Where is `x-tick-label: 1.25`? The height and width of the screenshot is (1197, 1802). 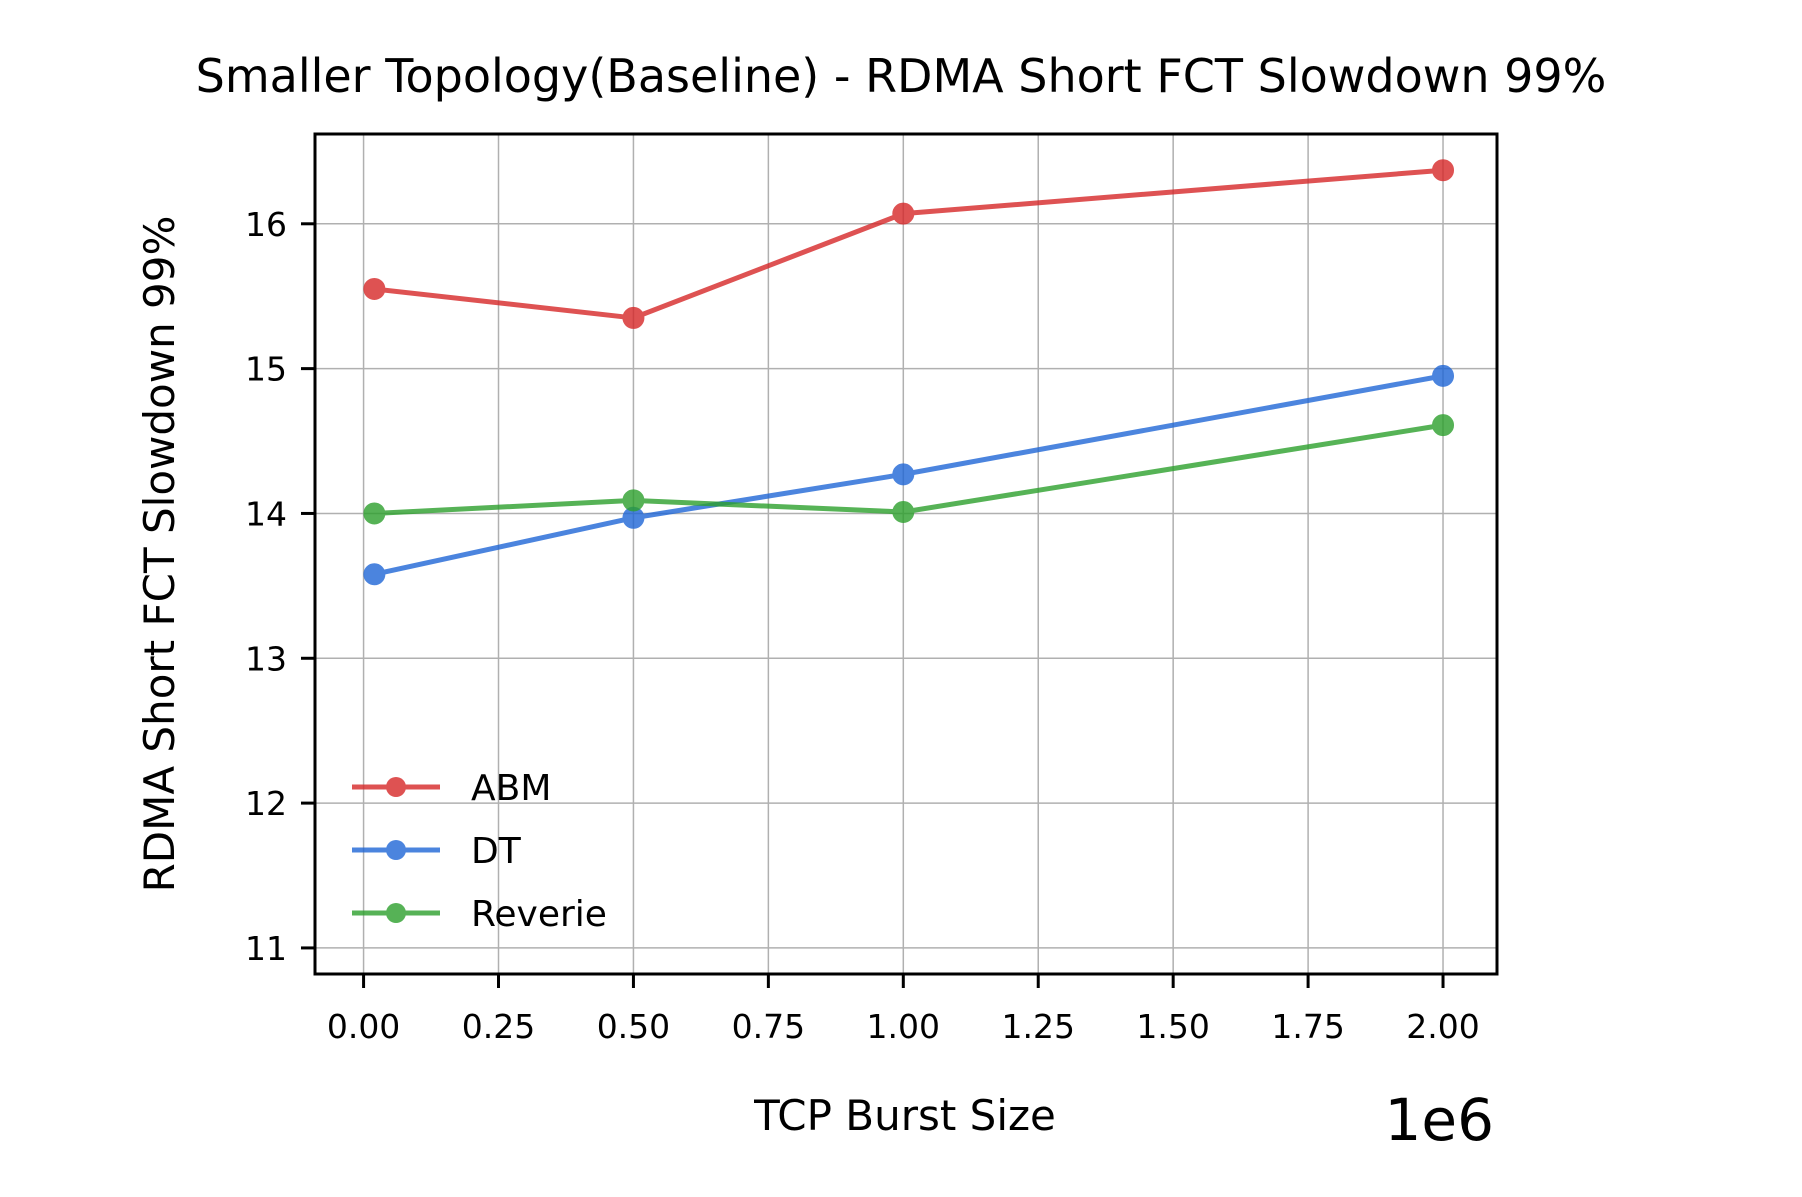 x-tick-label: 1.25 is located at coordinates (1037, 1026).